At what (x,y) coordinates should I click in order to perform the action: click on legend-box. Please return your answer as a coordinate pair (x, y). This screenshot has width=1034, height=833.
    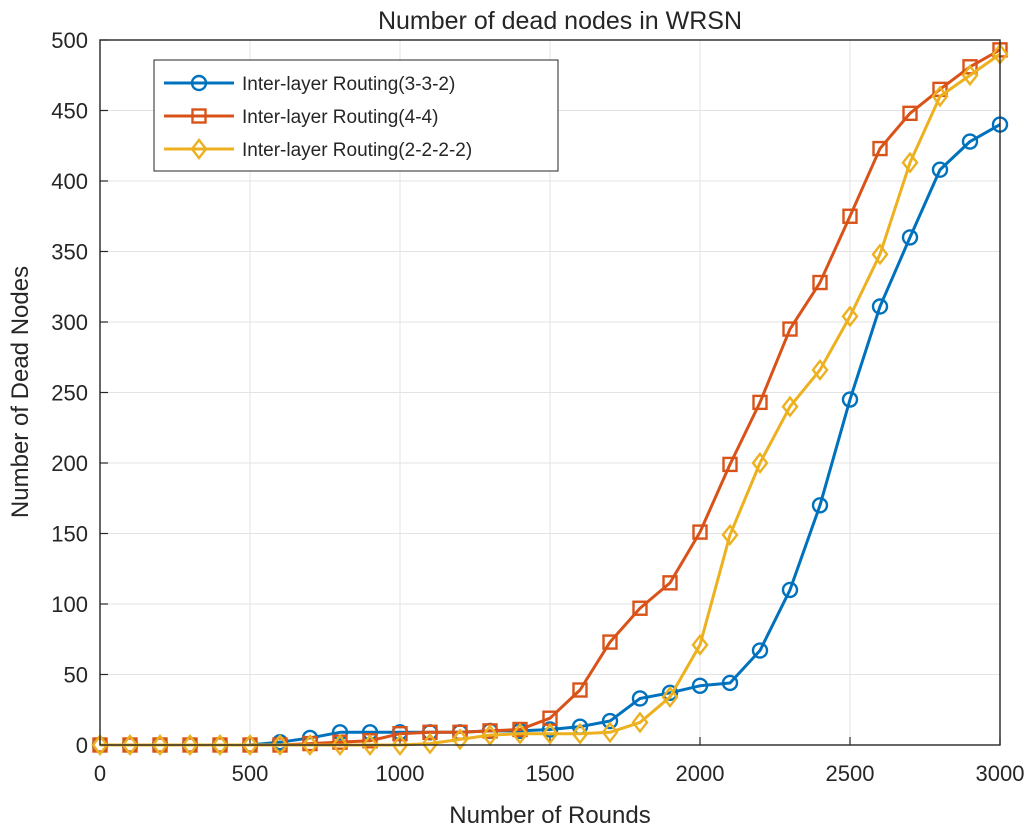
    Looking at the image, I should click on (356, 115).